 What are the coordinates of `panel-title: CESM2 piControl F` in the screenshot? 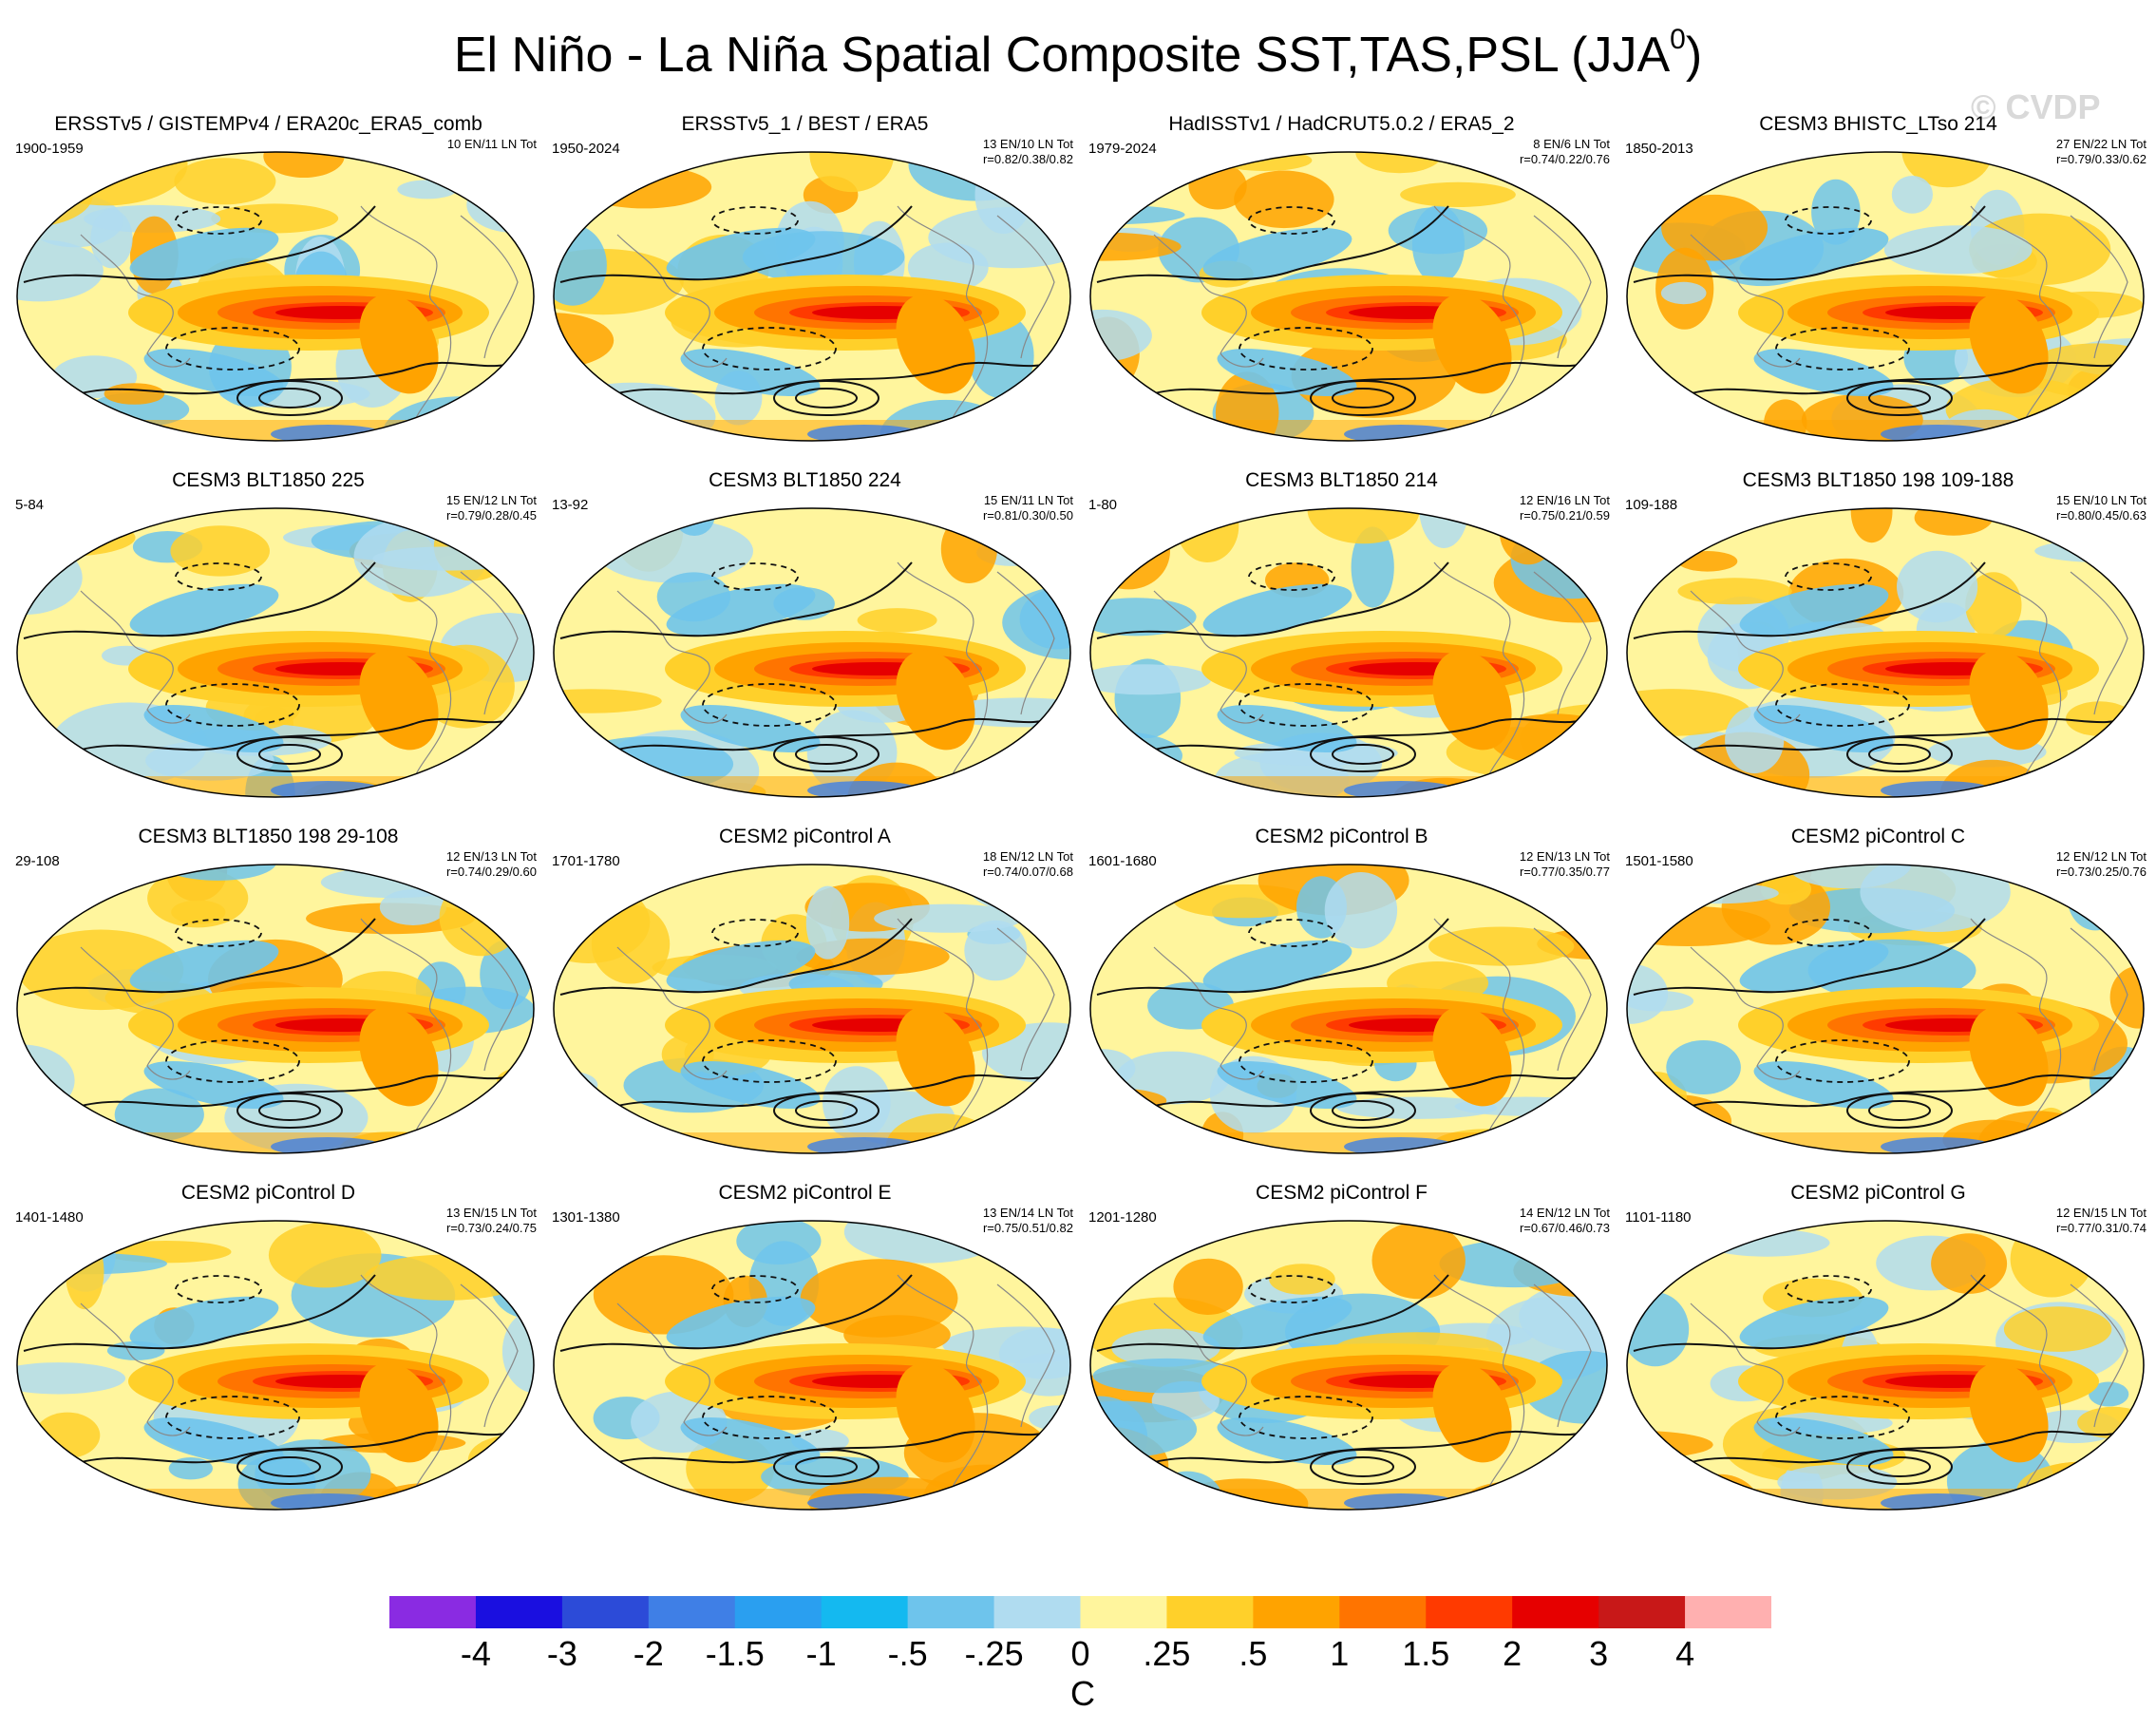 It's located at (1342, 1193).